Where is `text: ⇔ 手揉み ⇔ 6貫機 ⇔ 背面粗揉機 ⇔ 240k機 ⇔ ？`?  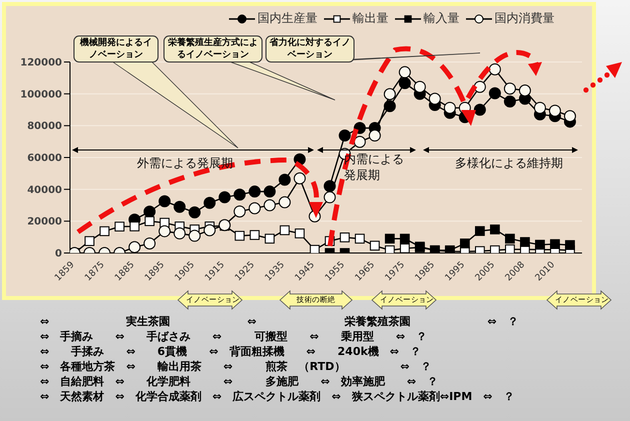
text: ⇔ 手揉み ⇔ 6貫機 ⇔ 背面粗揉機 ⇔ 240k機 ⇔ ？ is located at coordinates (231, 351).